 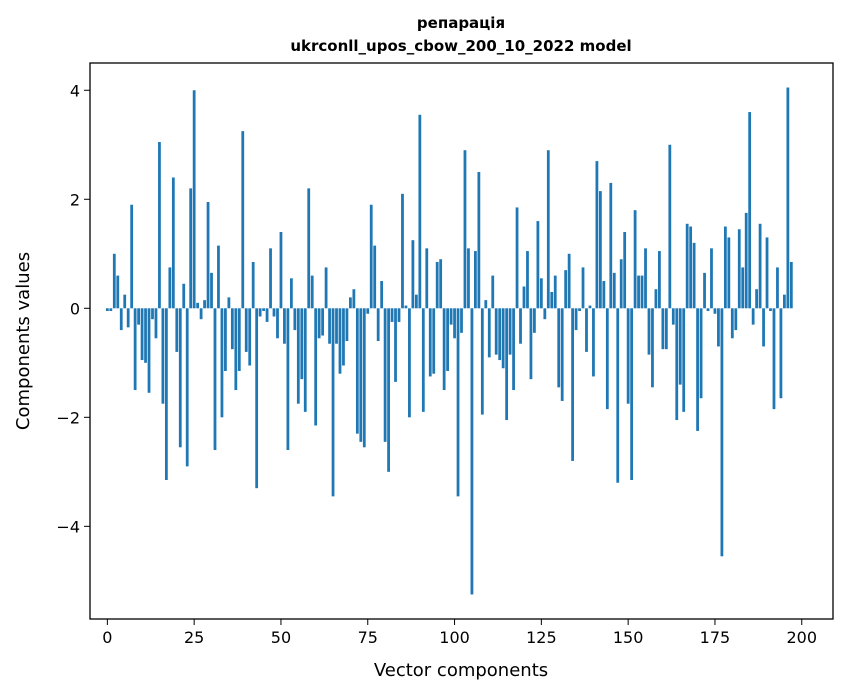 What do you see at coordinates (801, 637) in the screenshot?
I see `x-tick-label: 200` at bounding box center [801, 637].